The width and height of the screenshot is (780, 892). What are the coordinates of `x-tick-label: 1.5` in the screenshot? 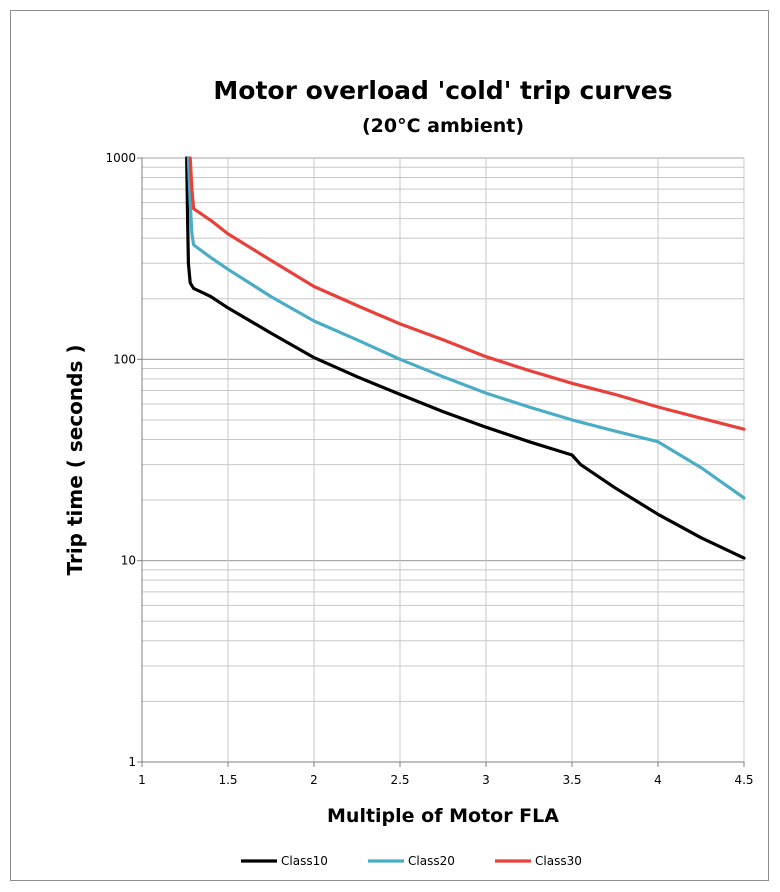 It's located at (227, 780).